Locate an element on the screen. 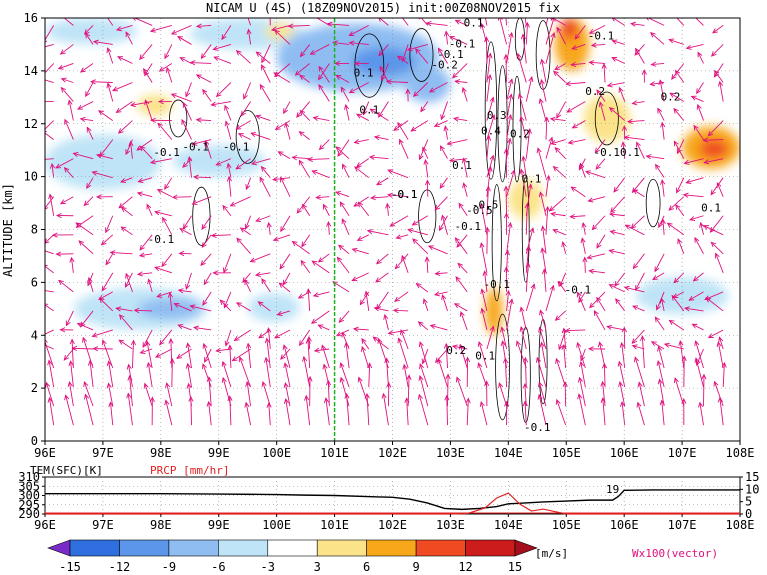  contour-label: 0.2 is located at coordinates (671, 96).